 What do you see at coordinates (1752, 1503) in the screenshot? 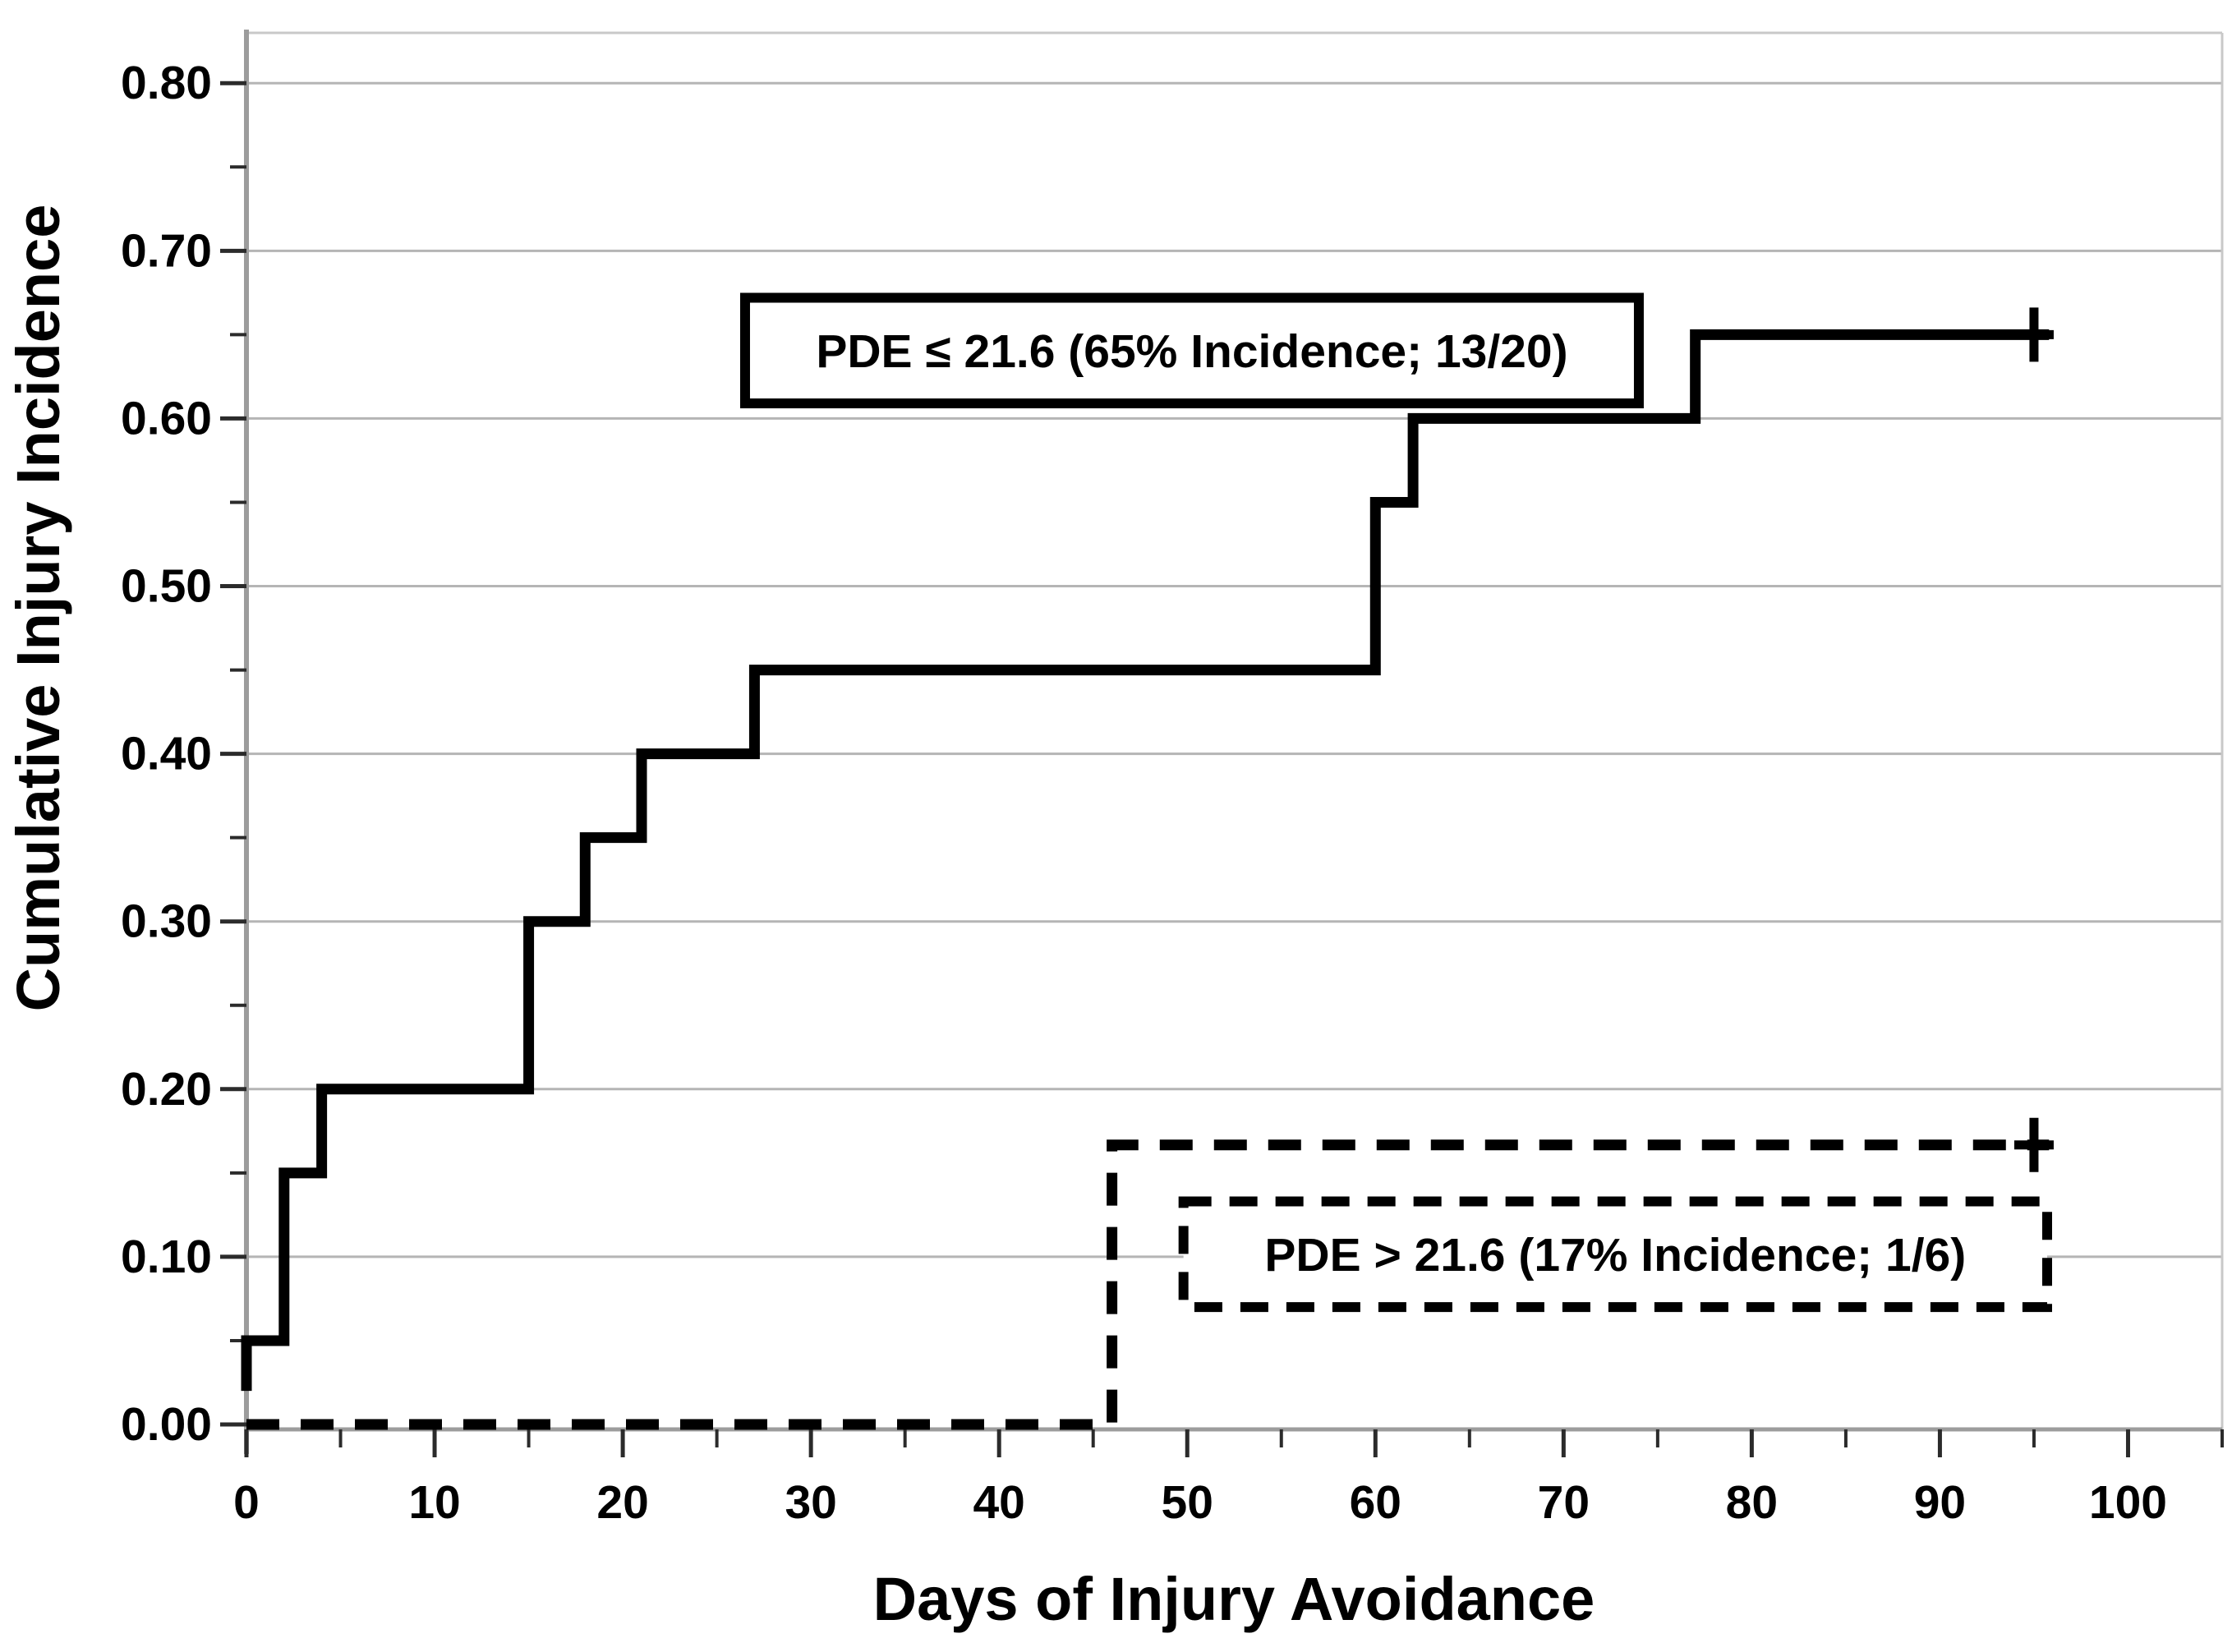
I see `x-tick-label: 80` at bounding box center [1752, 1503].